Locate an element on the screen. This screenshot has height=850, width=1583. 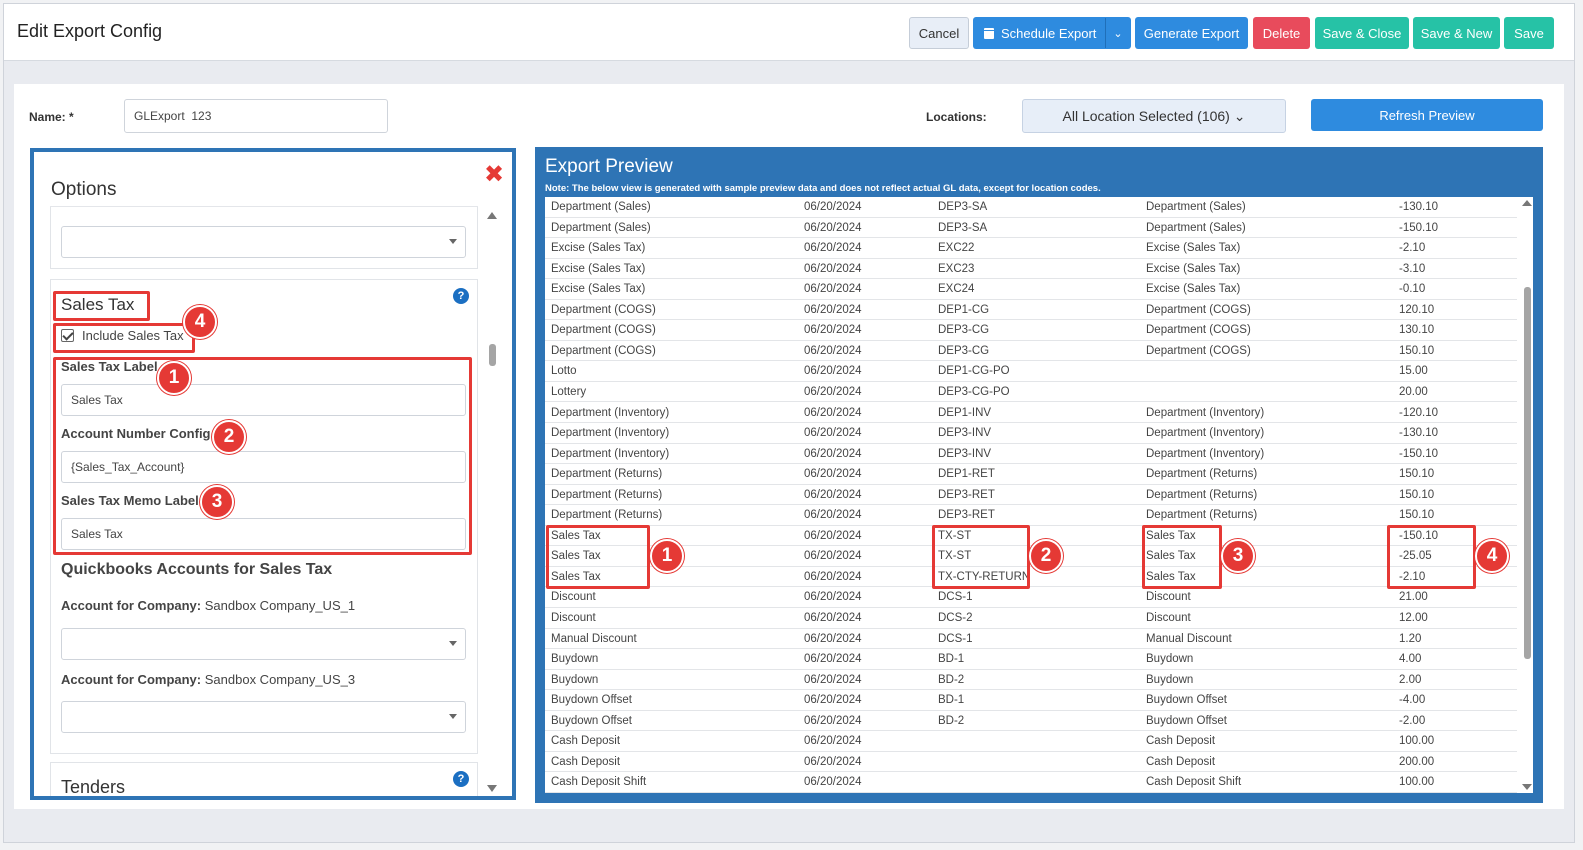
row-label: Department (Sales) is located at coordinates (601, 207).